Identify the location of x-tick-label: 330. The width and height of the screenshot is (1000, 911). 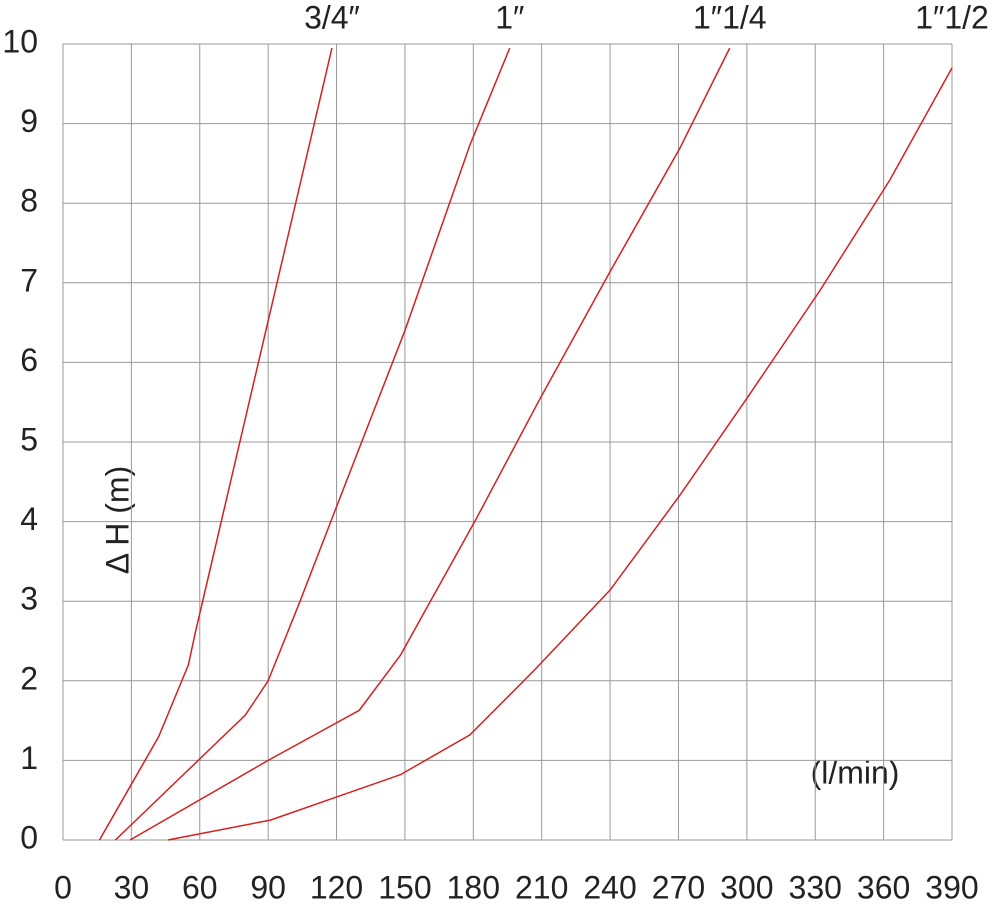
(815, 887).